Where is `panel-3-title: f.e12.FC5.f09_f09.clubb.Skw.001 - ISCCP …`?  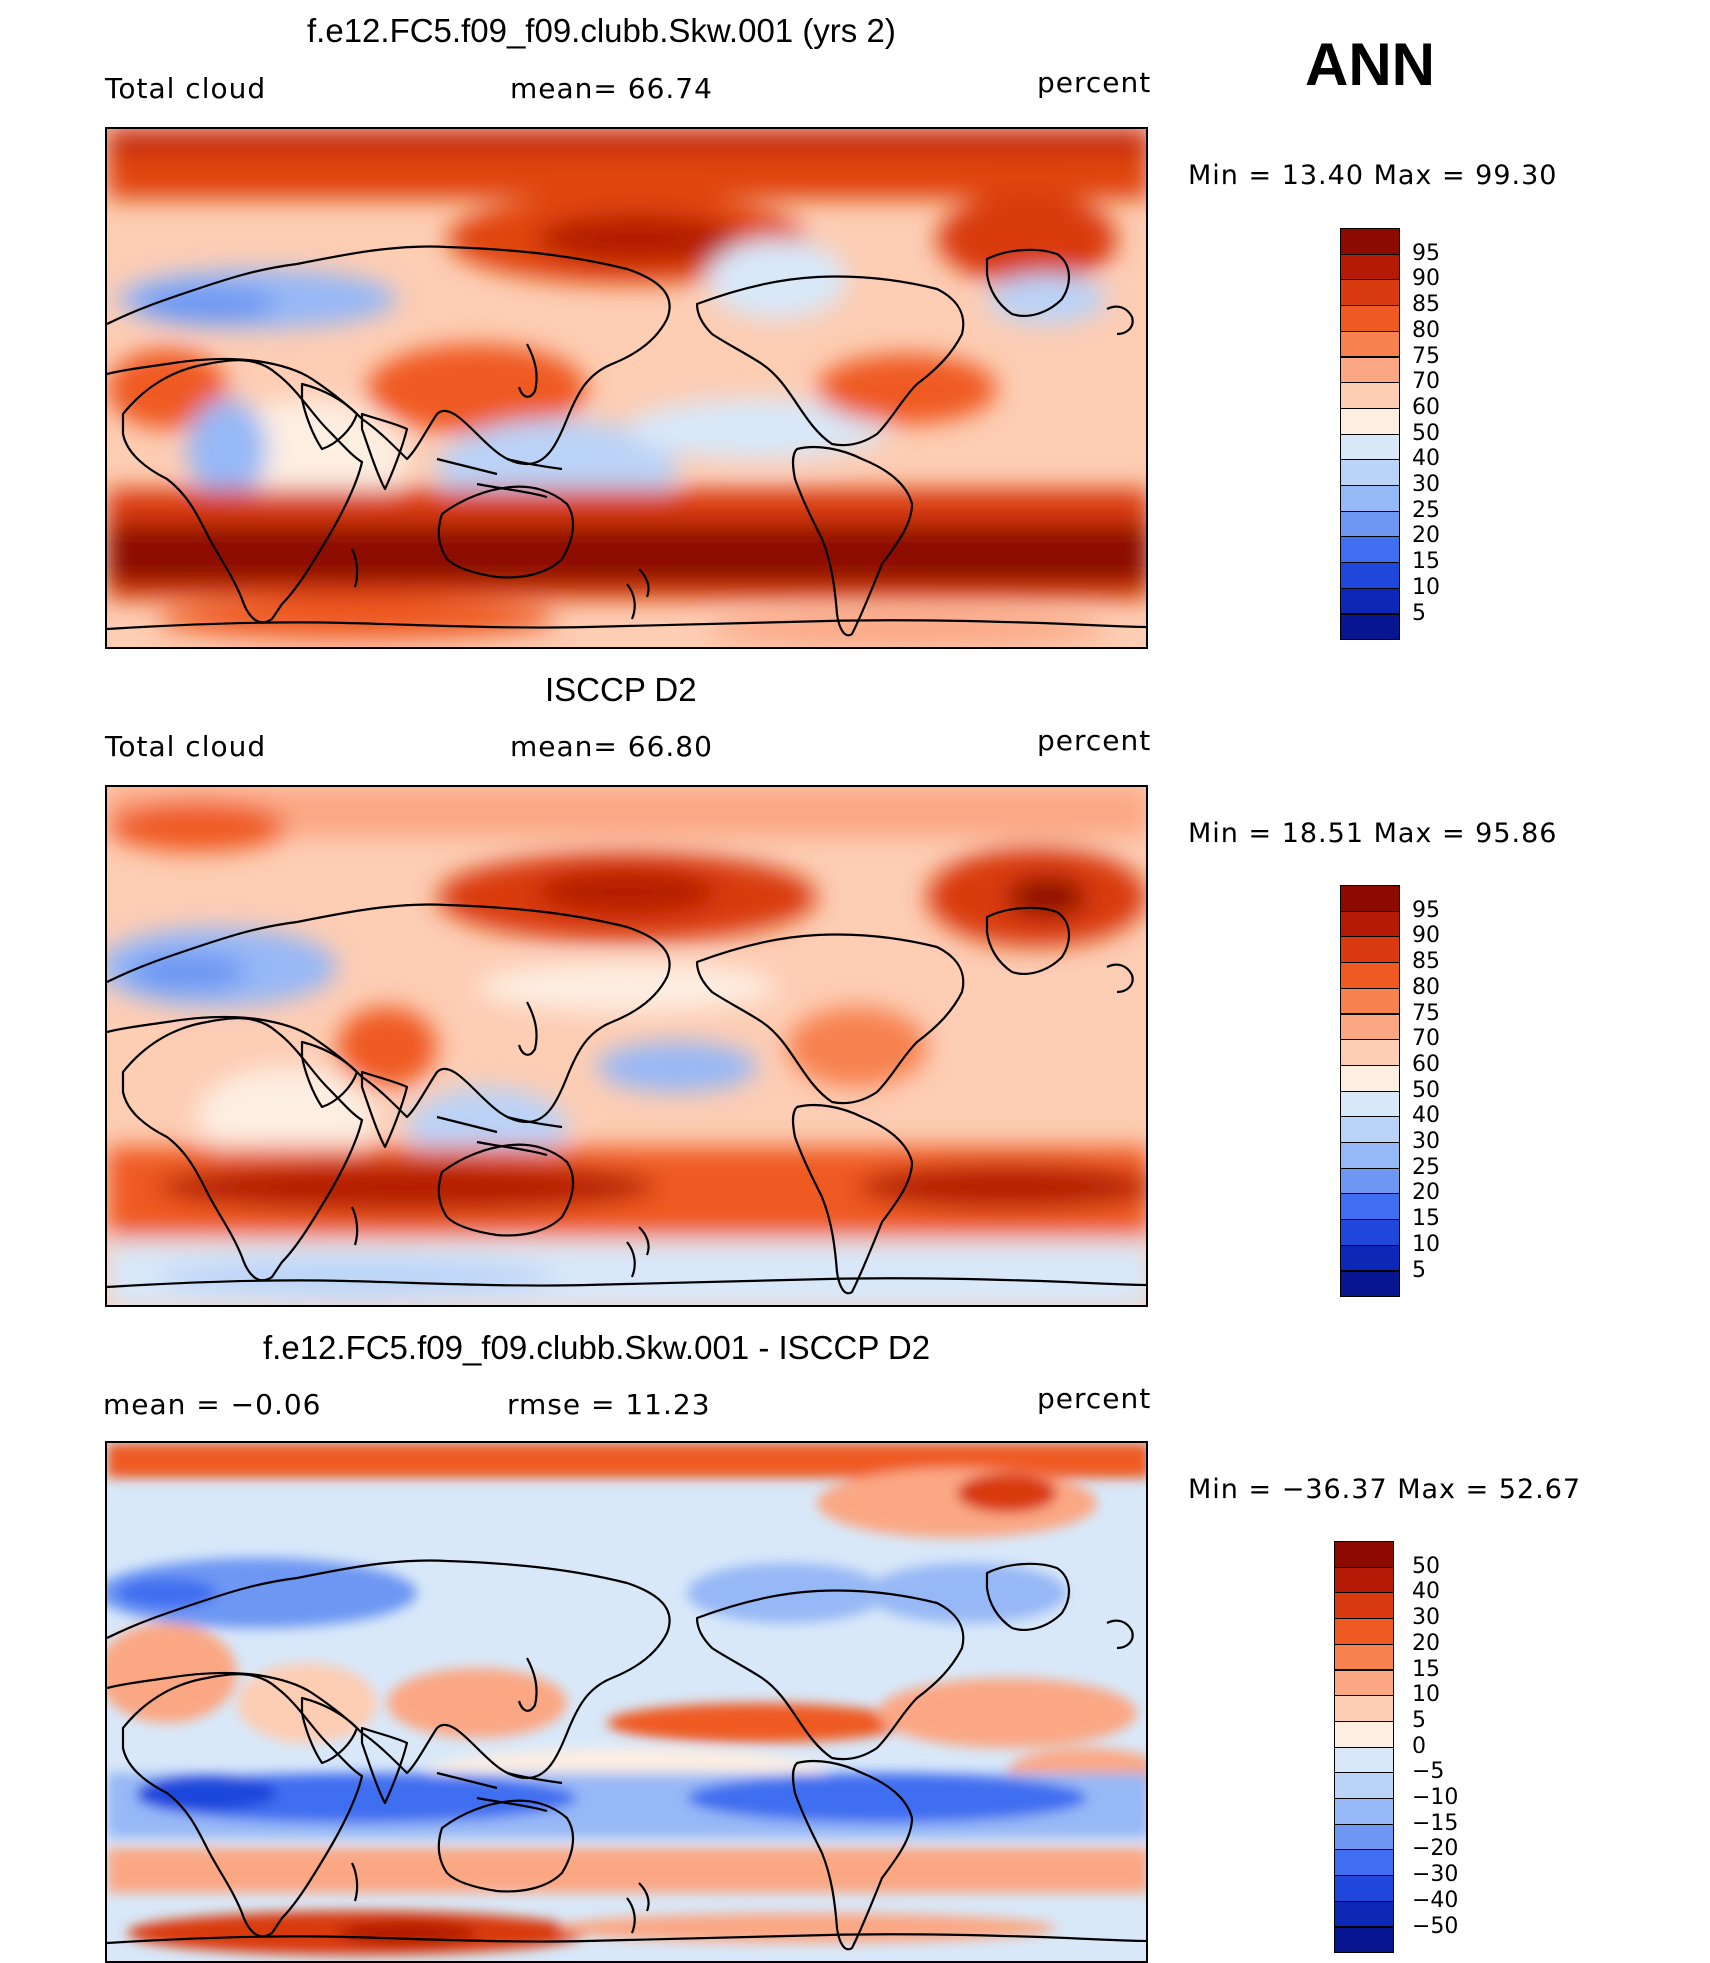
panel-3-title: f.e12.FC5.f09_f09.clubb.Skw.001 - ISCCP … is located at coordinates (597, 1347).